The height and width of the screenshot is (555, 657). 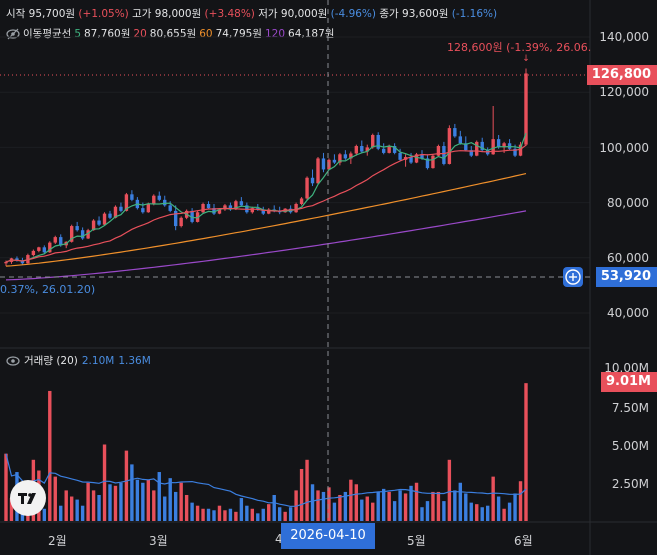 What do you see at coordinates (624, 148) in the screenshot?
I see `price-tick-100000: 100,000` at bounding box center [624, 148].